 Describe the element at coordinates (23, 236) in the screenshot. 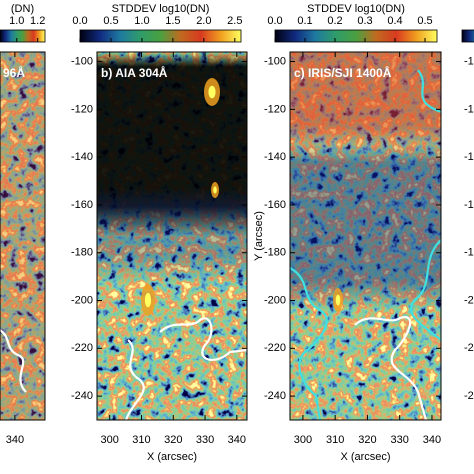

I see `axes-frame` at that location.